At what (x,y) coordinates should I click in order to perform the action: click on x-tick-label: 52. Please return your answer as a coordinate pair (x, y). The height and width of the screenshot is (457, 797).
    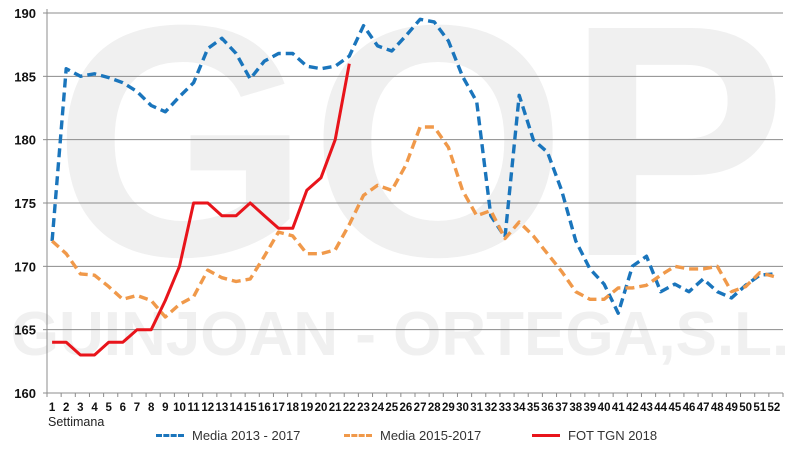
    Looking at the image, I should click on (774, 408).